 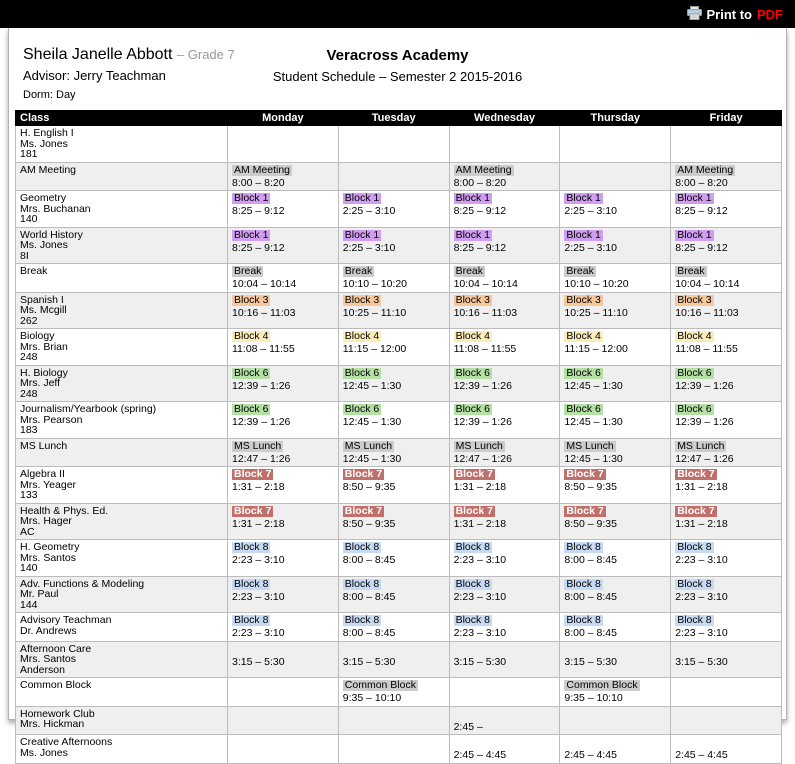 What do you see at coordinates (43, 198) in the screenshot?
I see `class-info-line: Geometry` at bounding box center [43, 198].